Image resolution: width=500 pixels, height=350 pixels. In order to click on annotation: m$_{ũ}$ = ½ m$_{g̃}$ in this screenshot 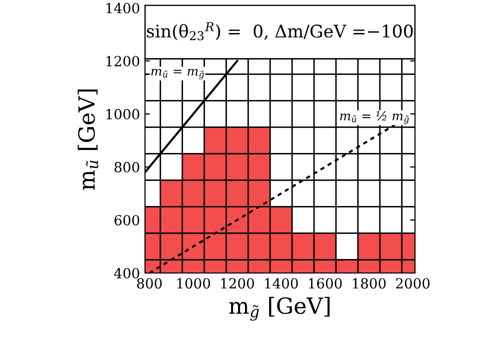, I will do `click(374, 117)`.